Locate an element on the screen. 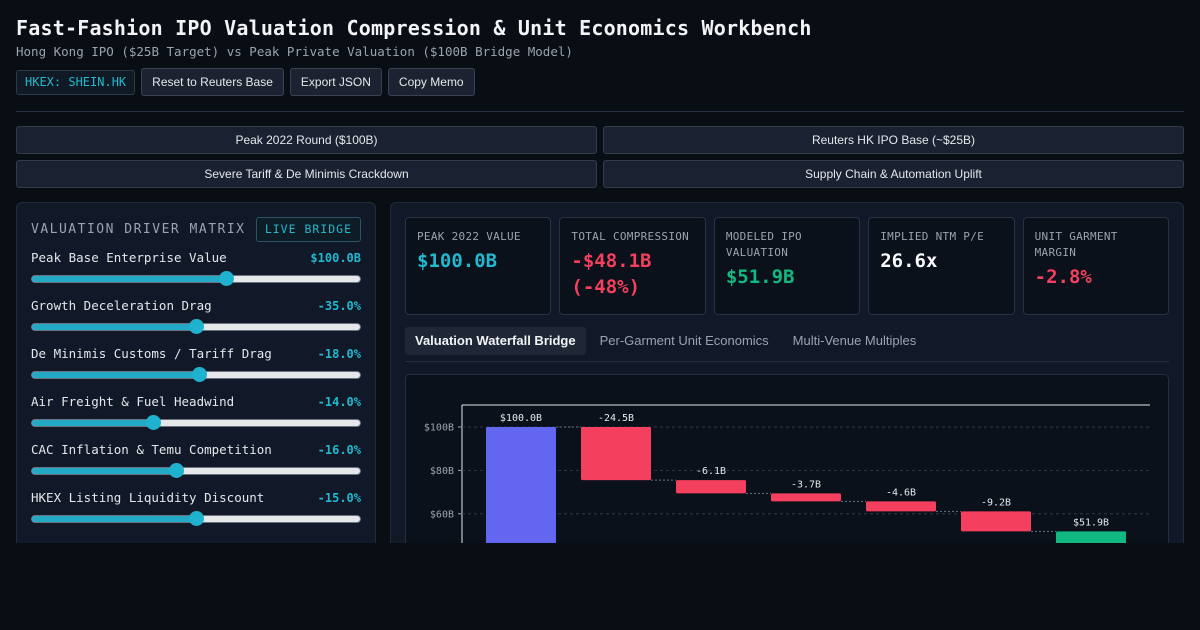 The image size is (1200, 630). kpi-value: -2.8% is located at coordinates (1063, 277).